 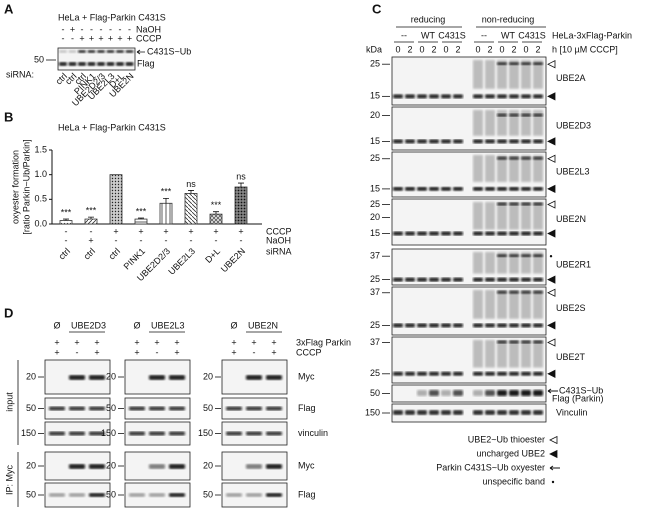 I want to click on header: UBE2N, so click(x=263, y=325).